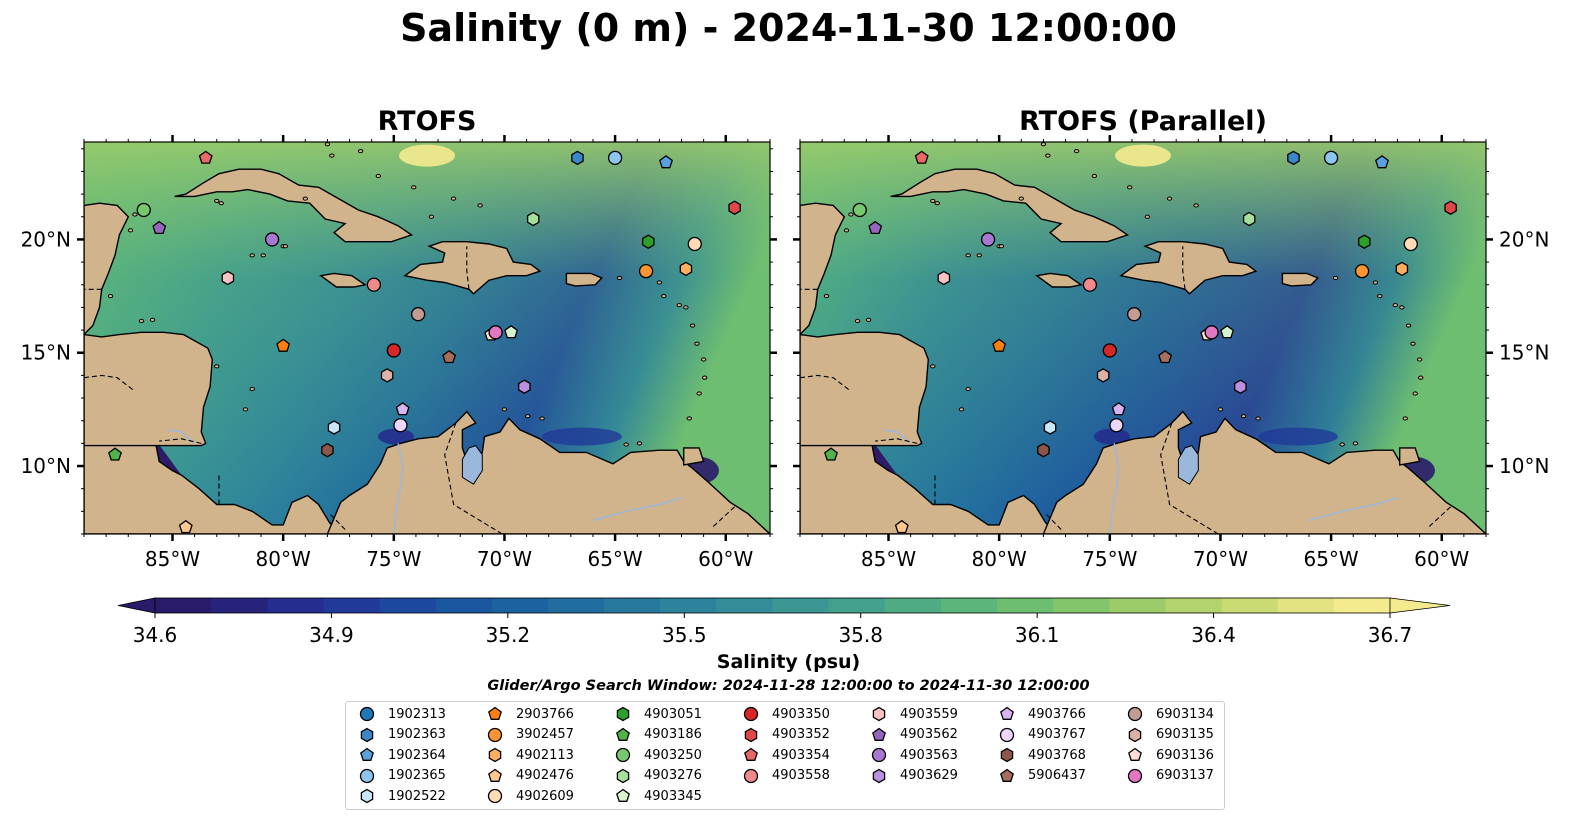 The image size is (1577, 827). What do you see at coordinates (46, 353) in the screenshot?
I see `lat-tick-label: 15°N` at bounding box center [46, 353].